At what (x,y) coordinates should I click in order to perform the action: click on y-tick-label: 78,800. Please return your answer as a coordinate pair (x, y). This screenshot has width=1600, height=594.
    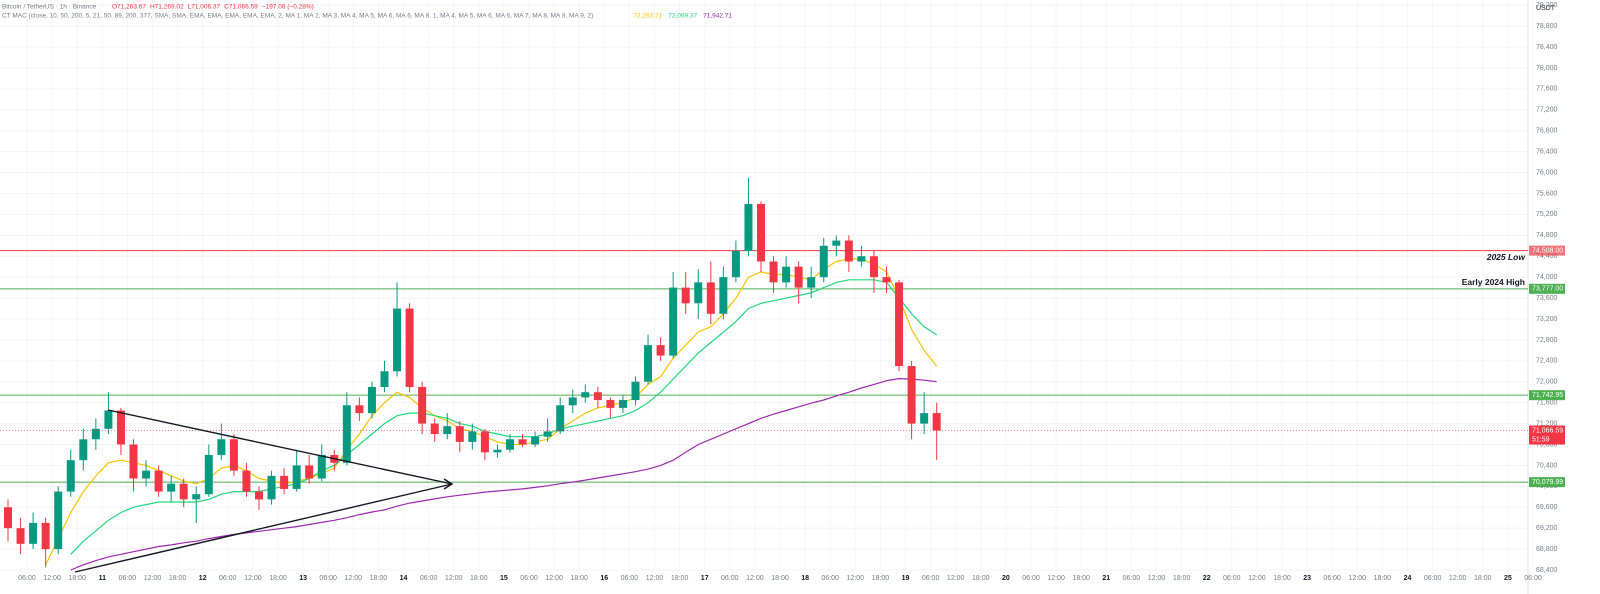
    Looking at the image, I should click on (1547, 26).